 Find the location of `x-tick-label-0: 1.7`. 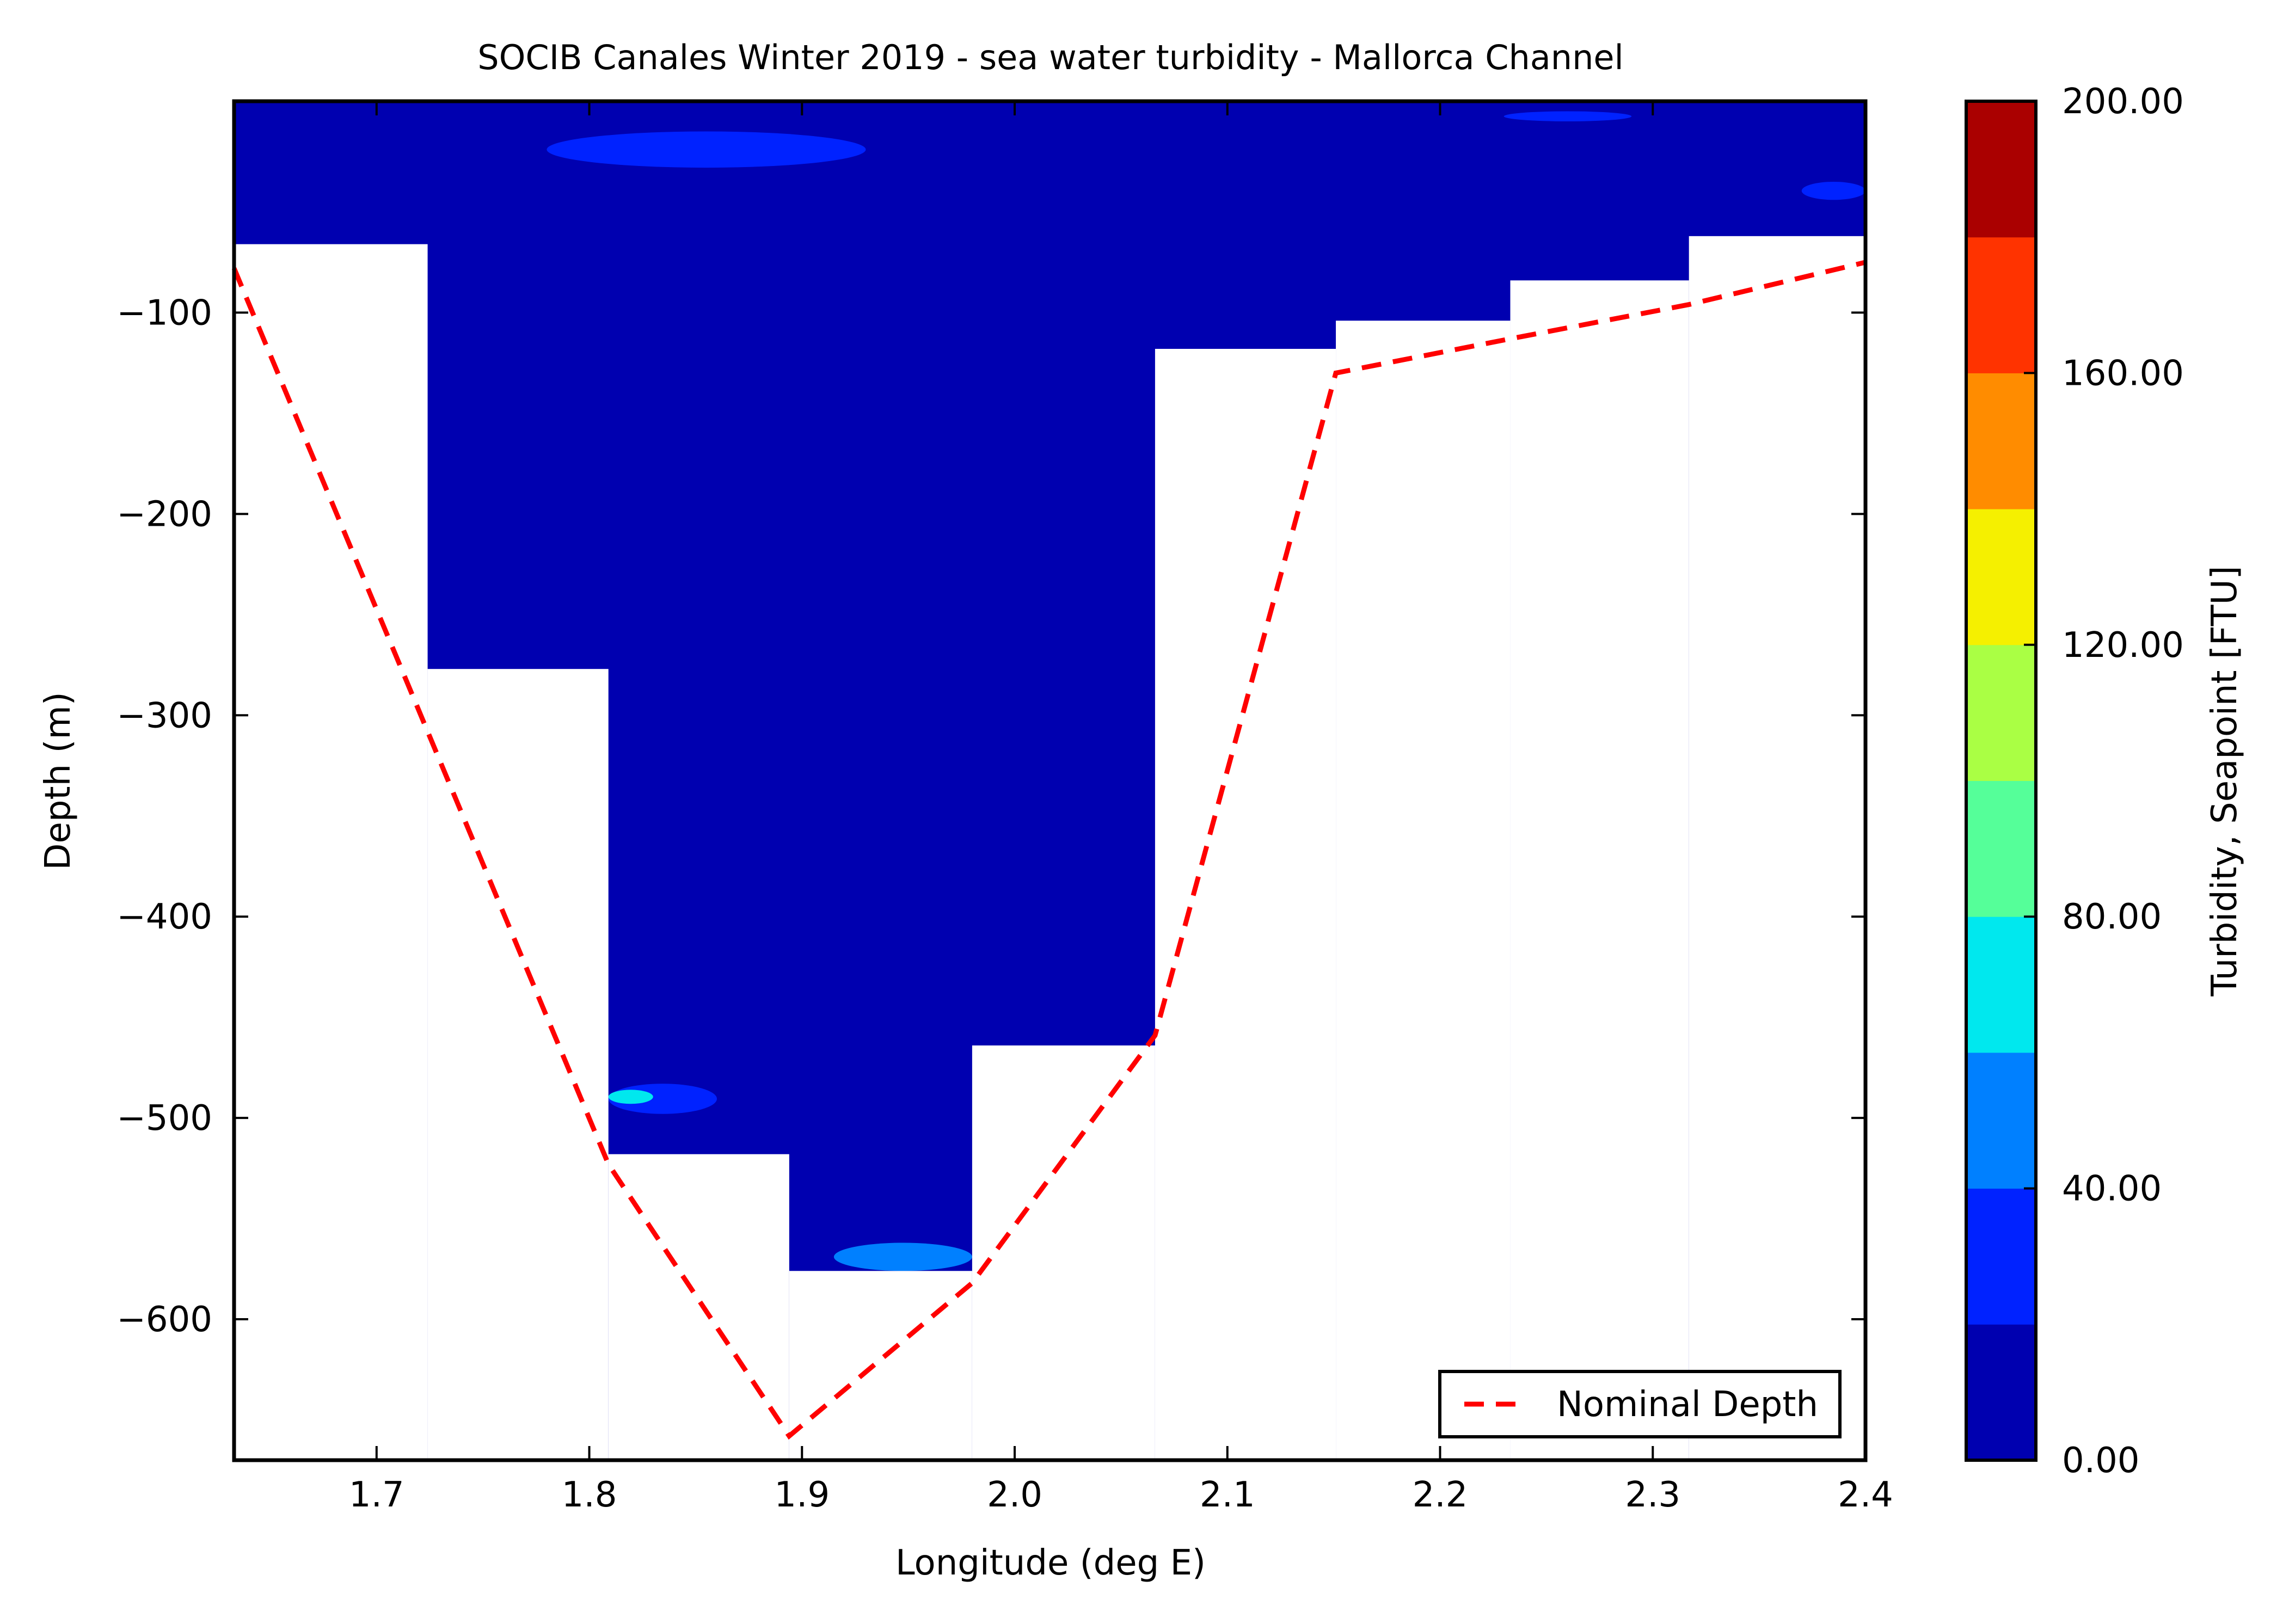

x-tick-label-0: 1.7 is located at coordinates (376, 1495).